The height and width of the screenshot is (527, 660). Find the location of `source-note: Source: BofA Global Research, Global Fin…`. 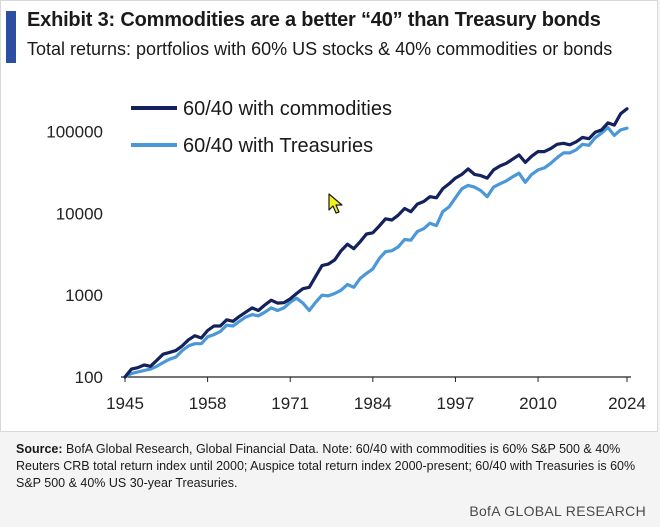

source-note: Source: BofA Global Research, Global Fin… is located at coordinates (331, 466).